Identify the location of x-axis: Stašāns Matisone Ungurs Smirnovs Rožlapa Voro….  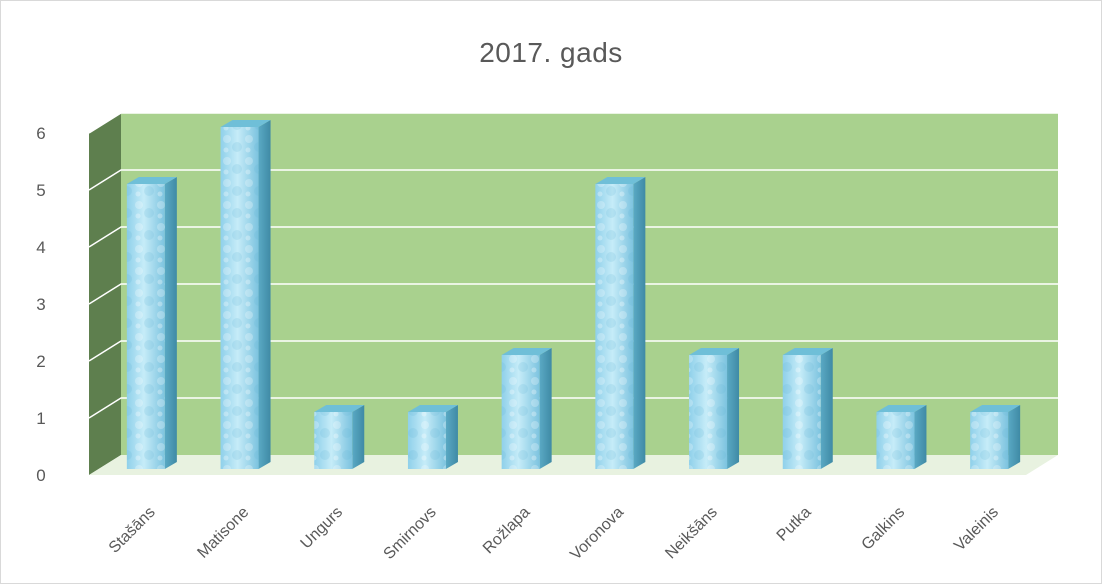
(554, 534).